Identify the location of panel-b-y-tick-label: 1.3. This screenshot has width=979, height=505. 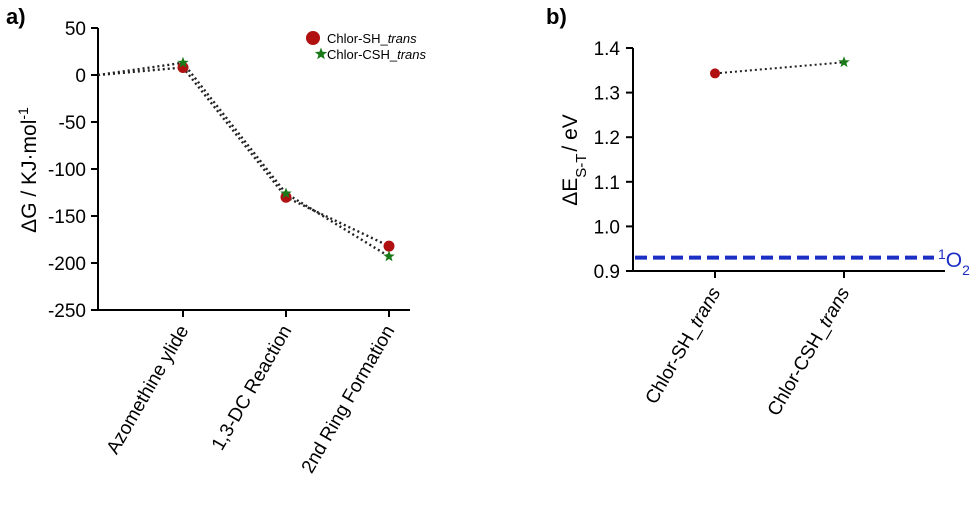
(607, 94).